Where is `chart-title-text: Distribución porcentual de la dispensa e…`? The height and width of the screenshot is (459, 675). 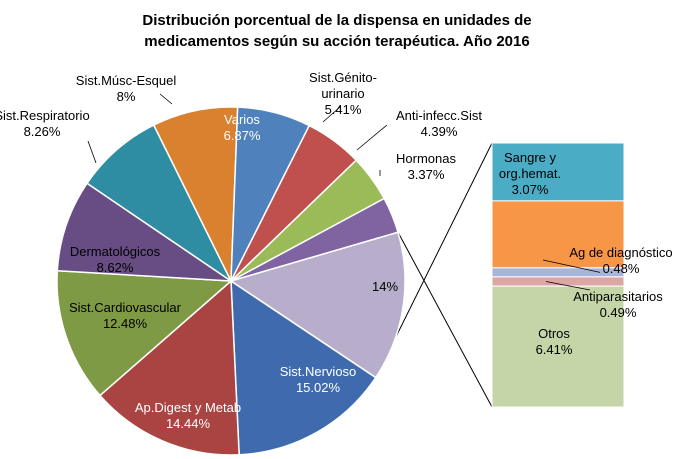 chart-title-text: Distribución porcentual de la dispensa e… is located at coordinates (336, 31).